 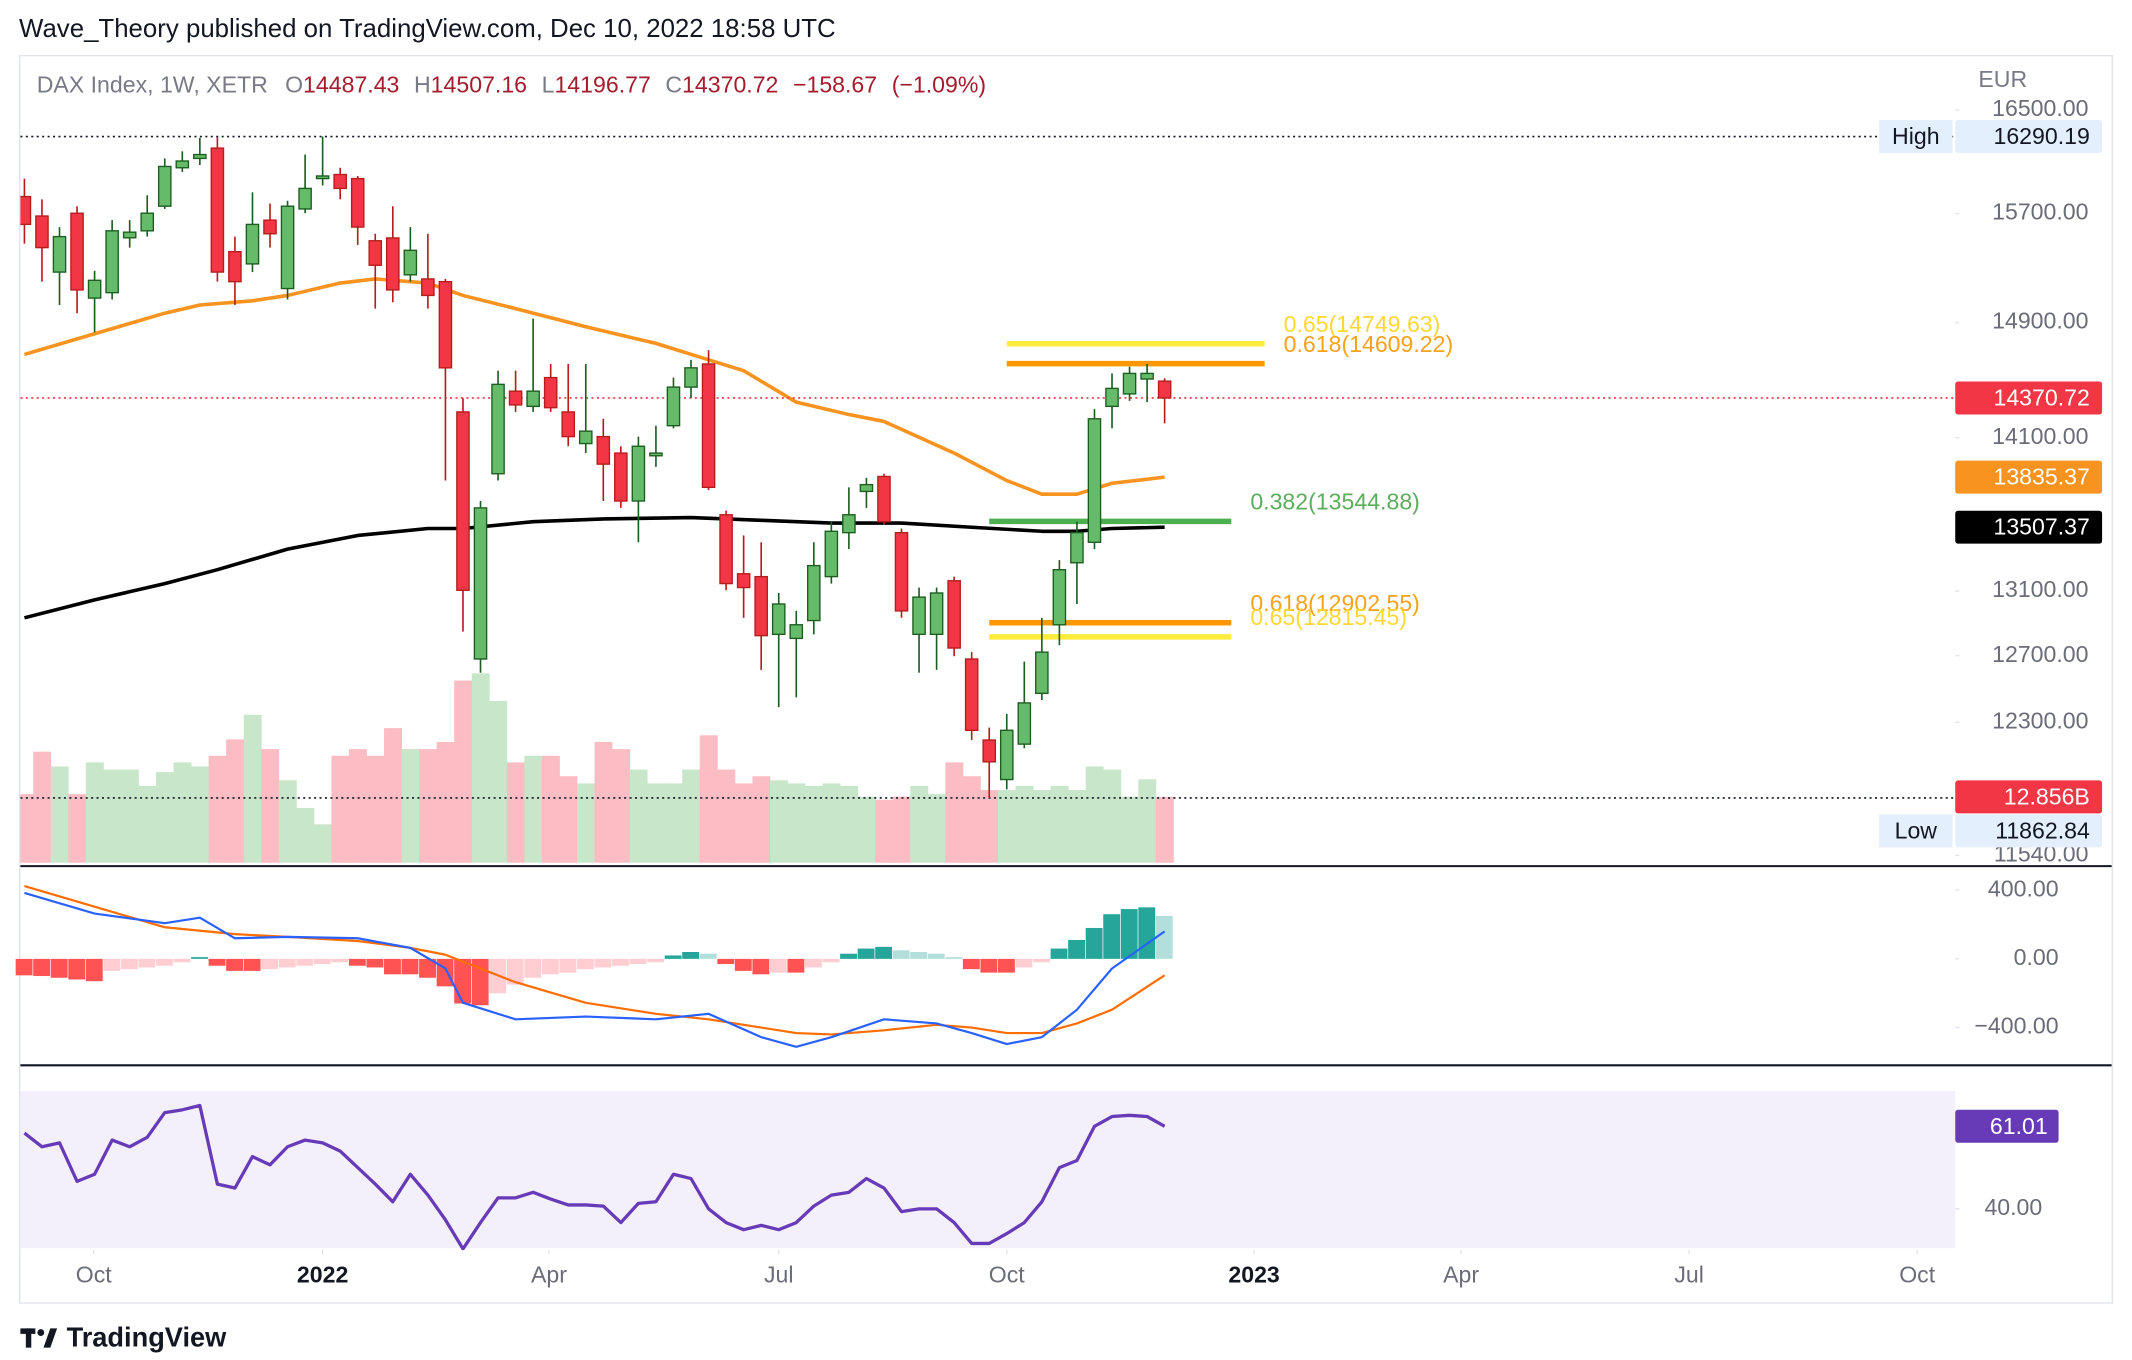 I want to click on marker-label: Low, so click(x=1916, y=830).